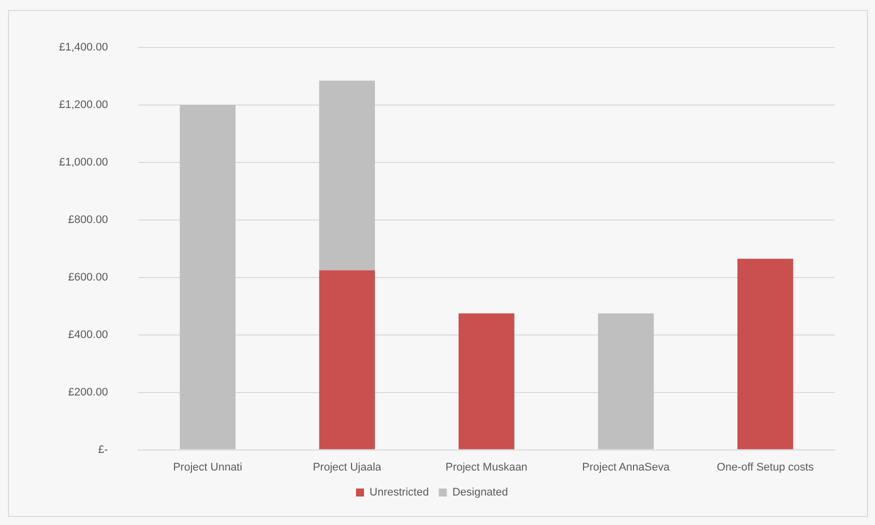 The width and height of the screenshot is (875, 525). What do you see at coordinates (83, 162) in the screenshot?
I see `y-tick-label: £1,000.00` at bounding box center [83, 162].